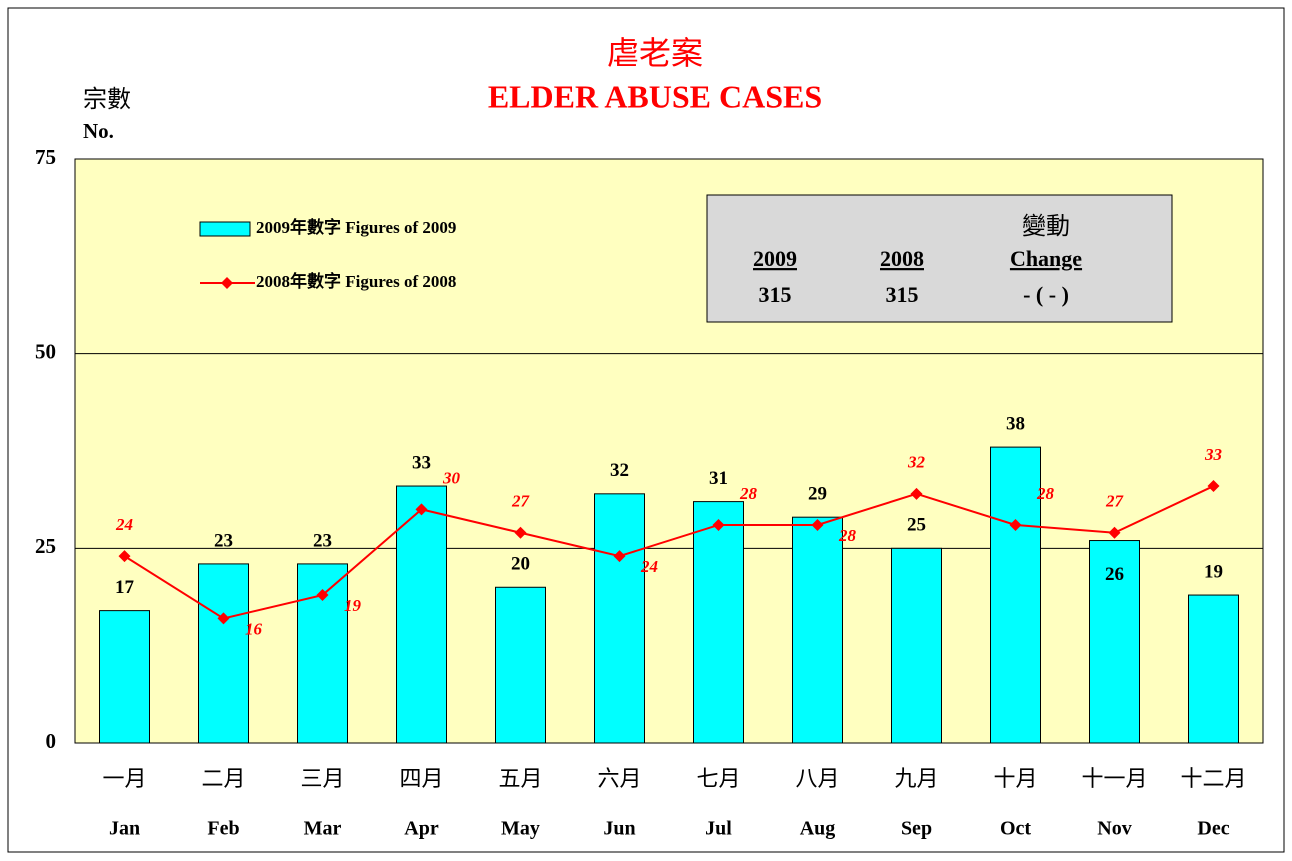  I want to click on bar-value-label: 20, so click(520, 564).